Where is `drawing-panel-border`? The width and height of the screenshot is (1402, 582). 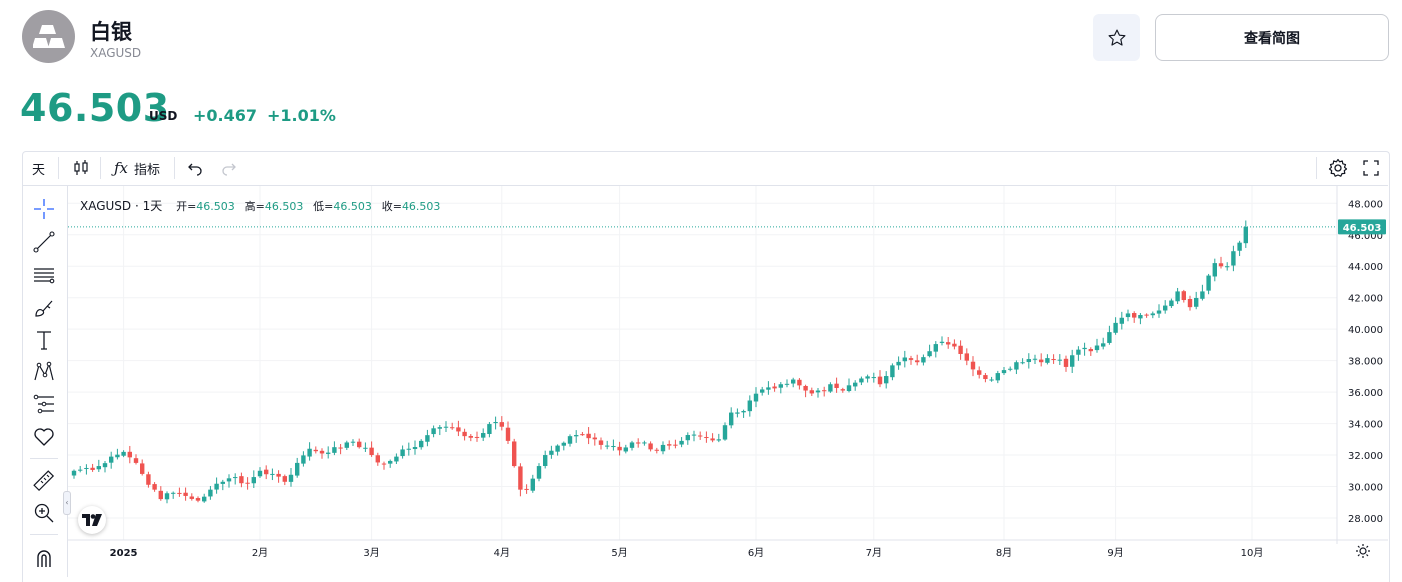 drawing-panel-border is located at coordinates (67, 381).